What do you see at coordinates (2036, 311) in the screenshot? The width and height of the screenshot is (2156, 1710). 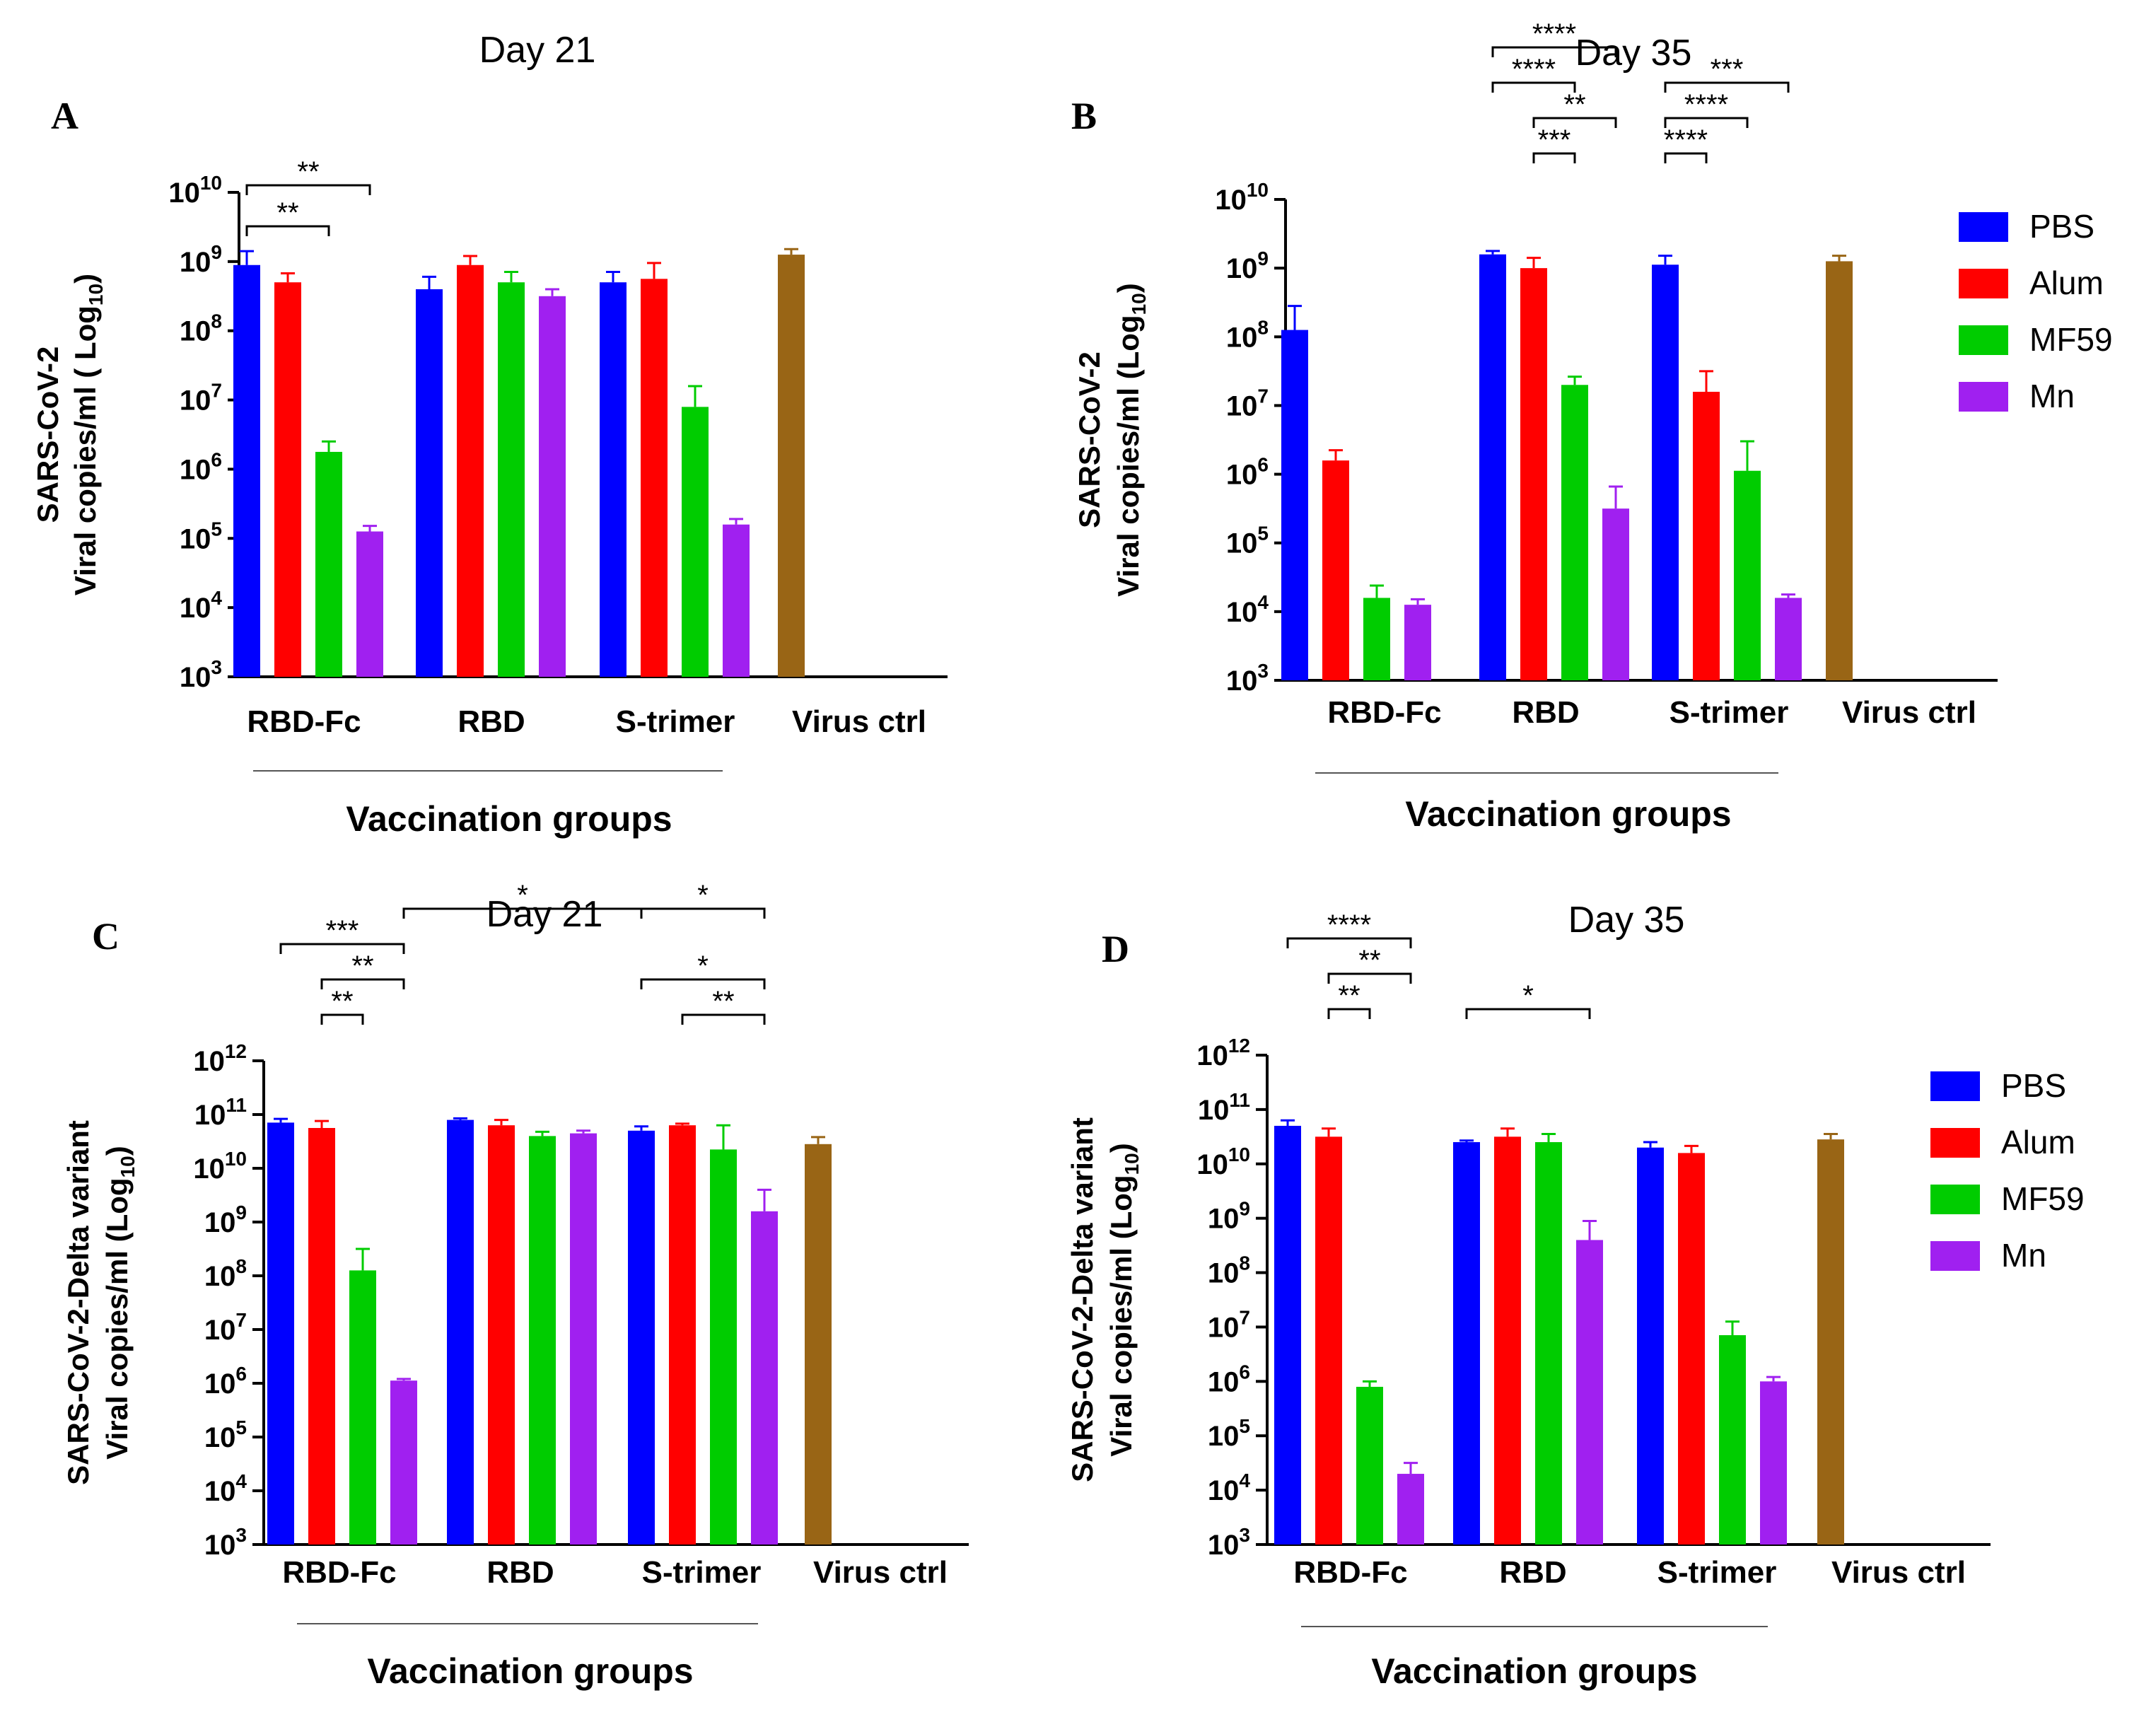 I see `legend: PBS Alum MF59 Mn` at bounding box center [2036, 311].